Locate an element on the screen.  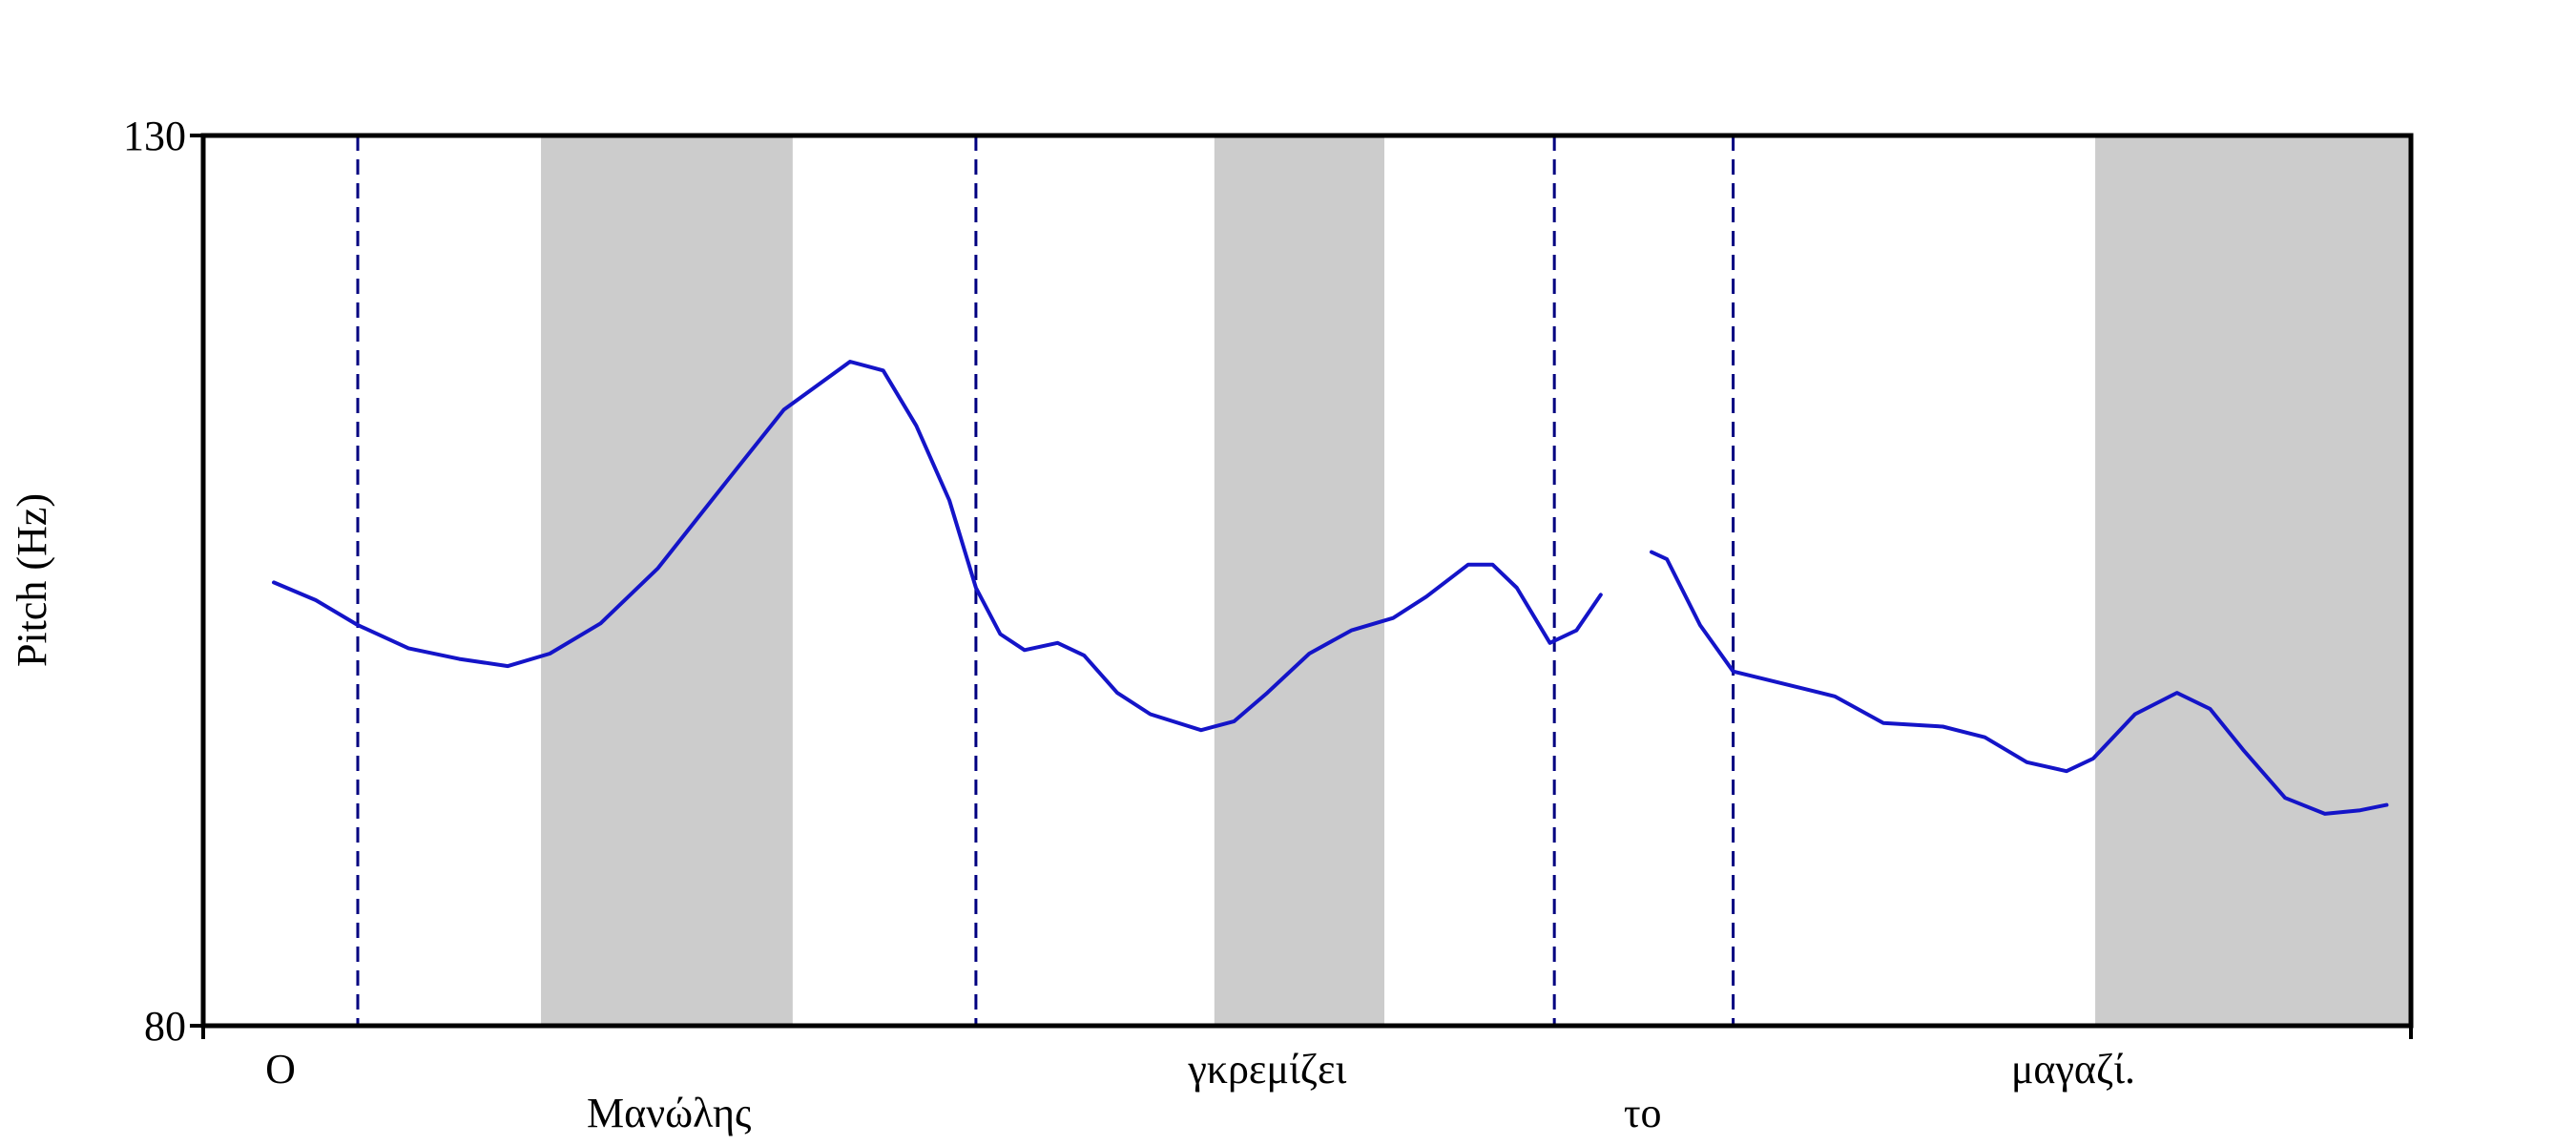
word-label: γκρεμίζει is located at coordinates (1266, 1069).